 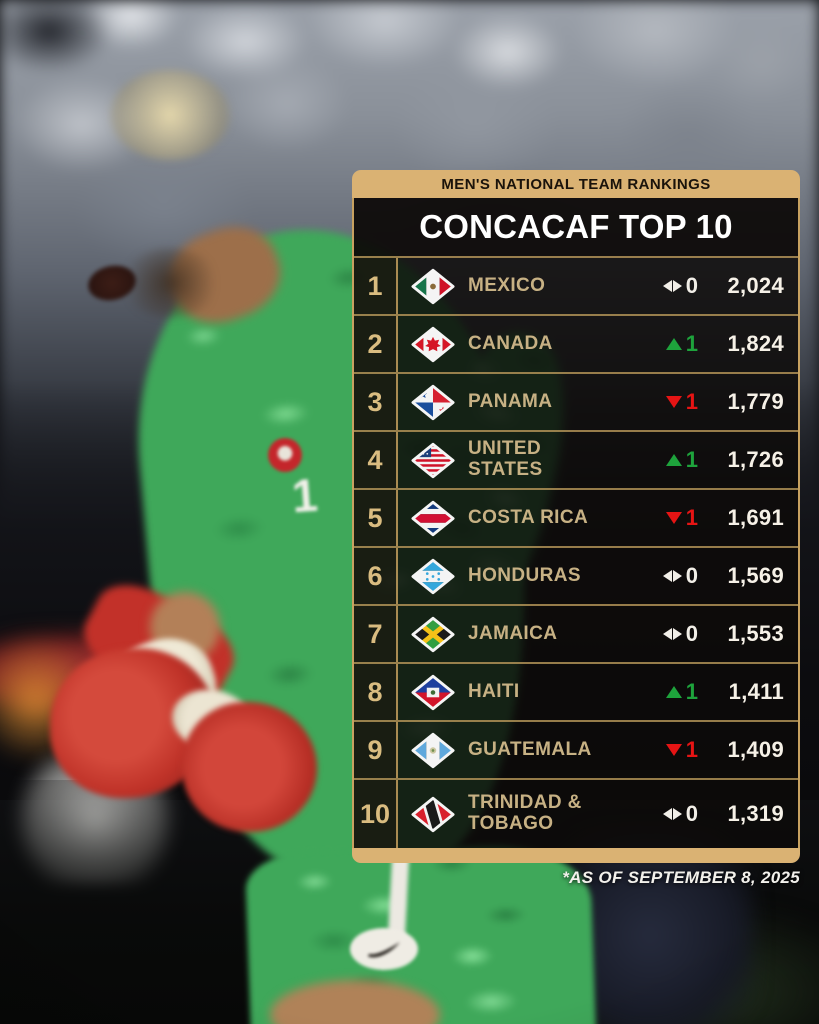 What do you see at coordinates (576, 343) in the screenshot?
I see `table-row: 2 CANADA 1` at bounding box center [576, 343].